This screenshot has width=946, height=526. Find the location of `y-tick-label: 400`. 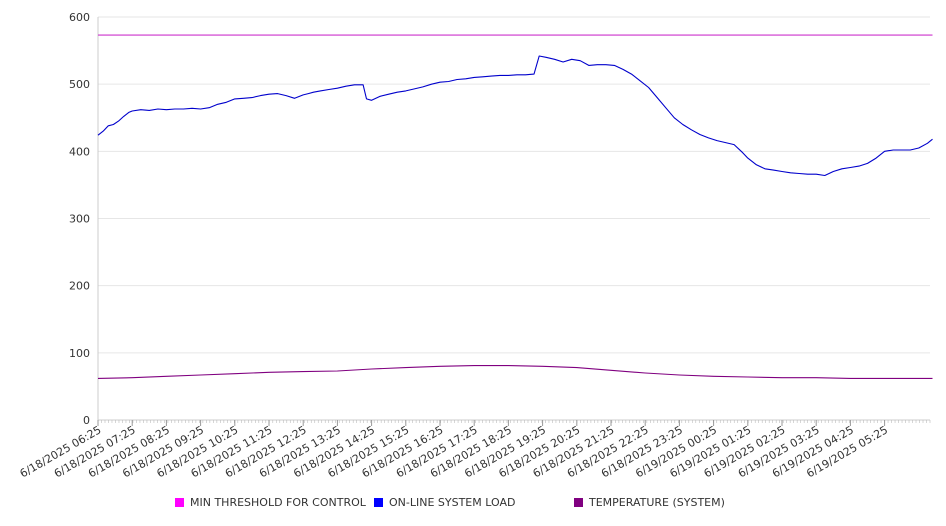

y-tick-label: 400 is located at coordinates (79, 151).